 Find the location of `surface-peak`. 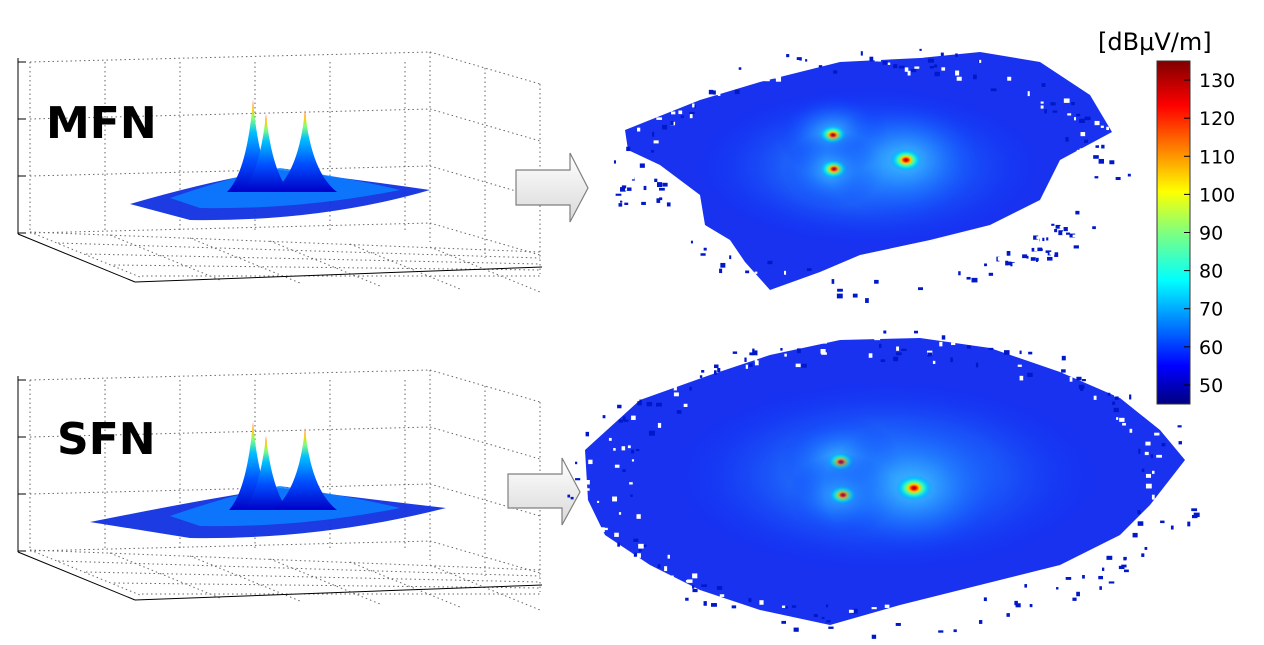

surface-peak is located at coordinates (305, 151).